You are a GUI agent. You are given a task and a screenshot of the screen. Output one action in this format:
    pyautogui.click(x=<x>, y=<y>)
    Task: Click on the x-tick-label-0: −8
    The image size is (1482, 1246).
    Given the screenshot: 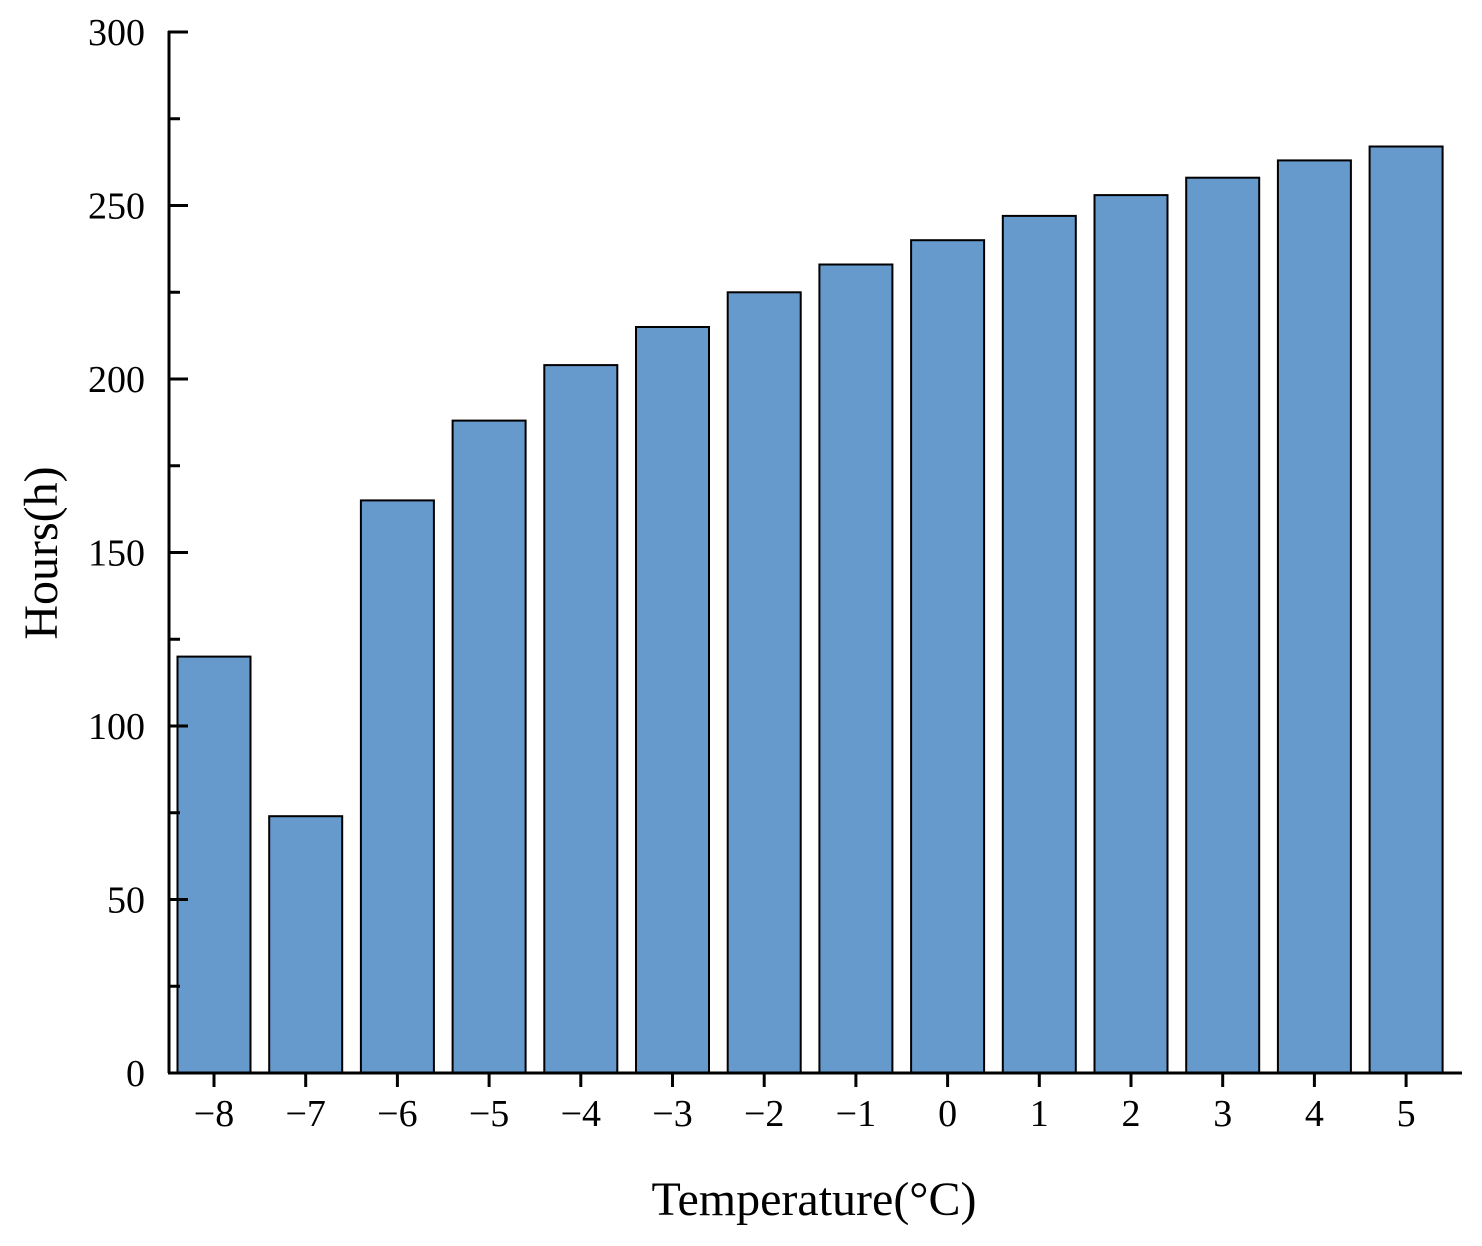 What is the action you would take?
    pyautogui.click(x=214, y=1114)
    